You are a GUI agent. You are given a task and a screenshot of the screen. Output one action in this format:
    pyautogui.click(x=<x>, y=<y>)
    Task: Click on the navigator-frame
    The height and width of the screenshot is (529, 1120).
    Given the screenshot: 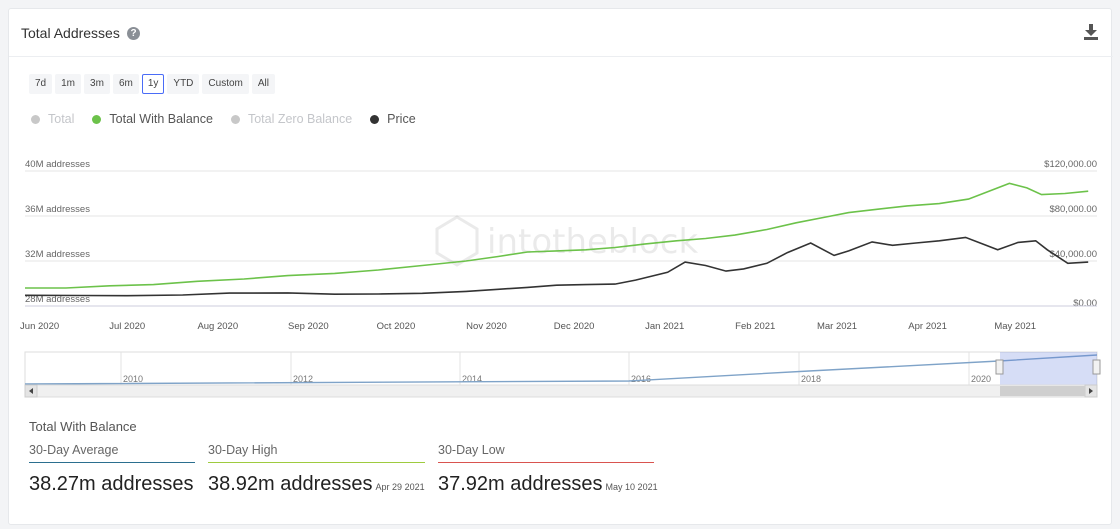 What is the action you would take?
    pyautogui.click(x=561, y=368)
    